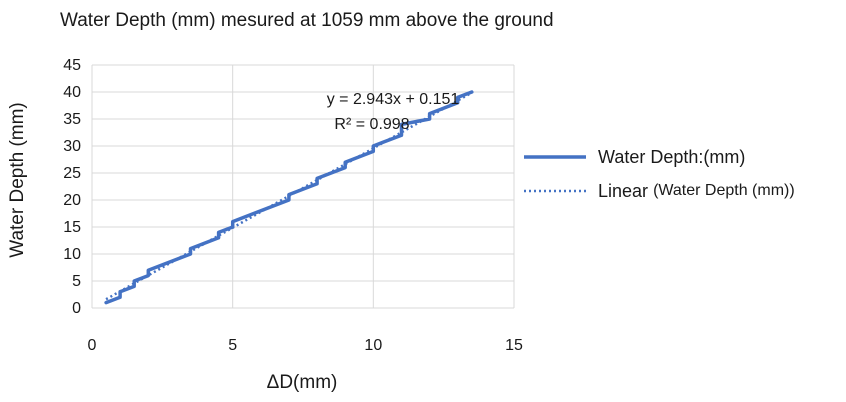  I want to click on y-axis-label: Water Depth (mm), so click(17, 180).